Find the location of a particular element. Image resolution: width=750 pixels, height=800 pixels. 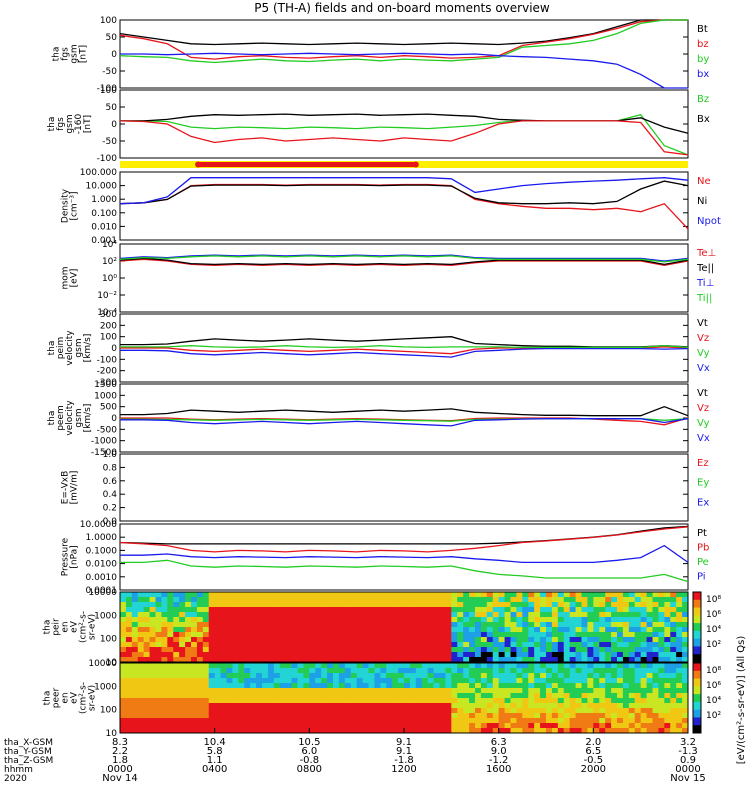

panel-frame is located at coordinates (404, 278).